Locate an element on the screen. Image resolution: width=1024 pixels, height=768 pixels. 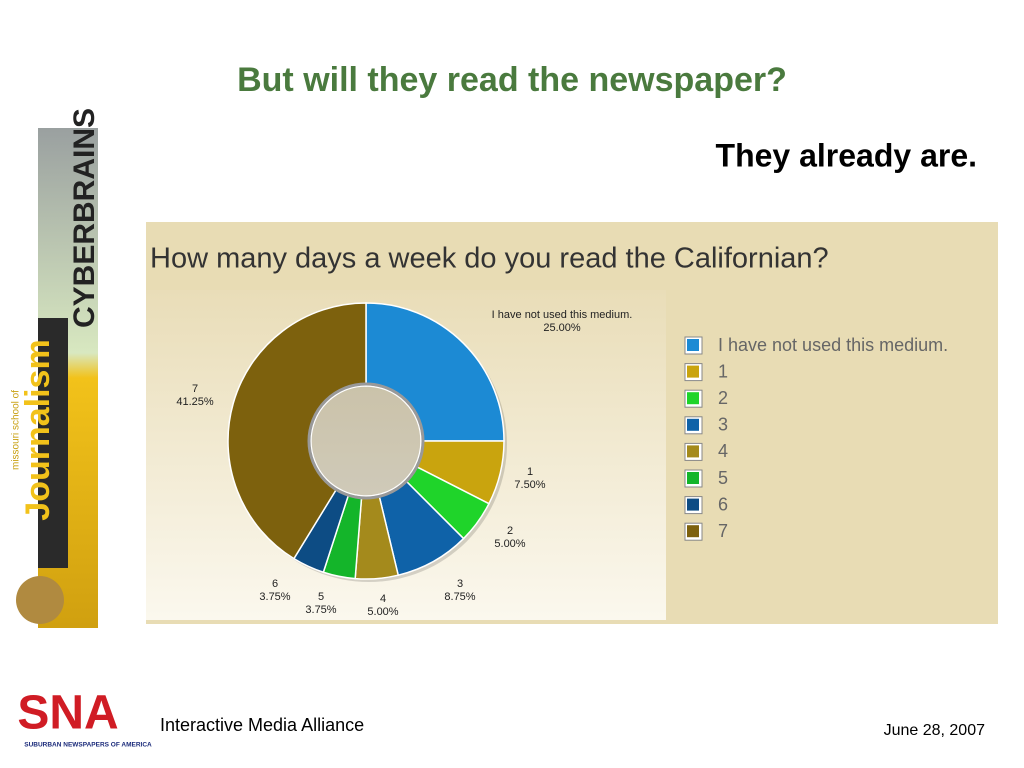
legend-label: 5 is located at coordinates (723, 478).